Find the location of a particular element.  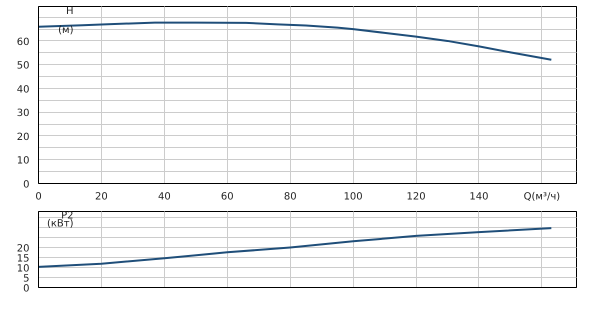

y-tick-label: 15 is located at coordinates (23, 259).